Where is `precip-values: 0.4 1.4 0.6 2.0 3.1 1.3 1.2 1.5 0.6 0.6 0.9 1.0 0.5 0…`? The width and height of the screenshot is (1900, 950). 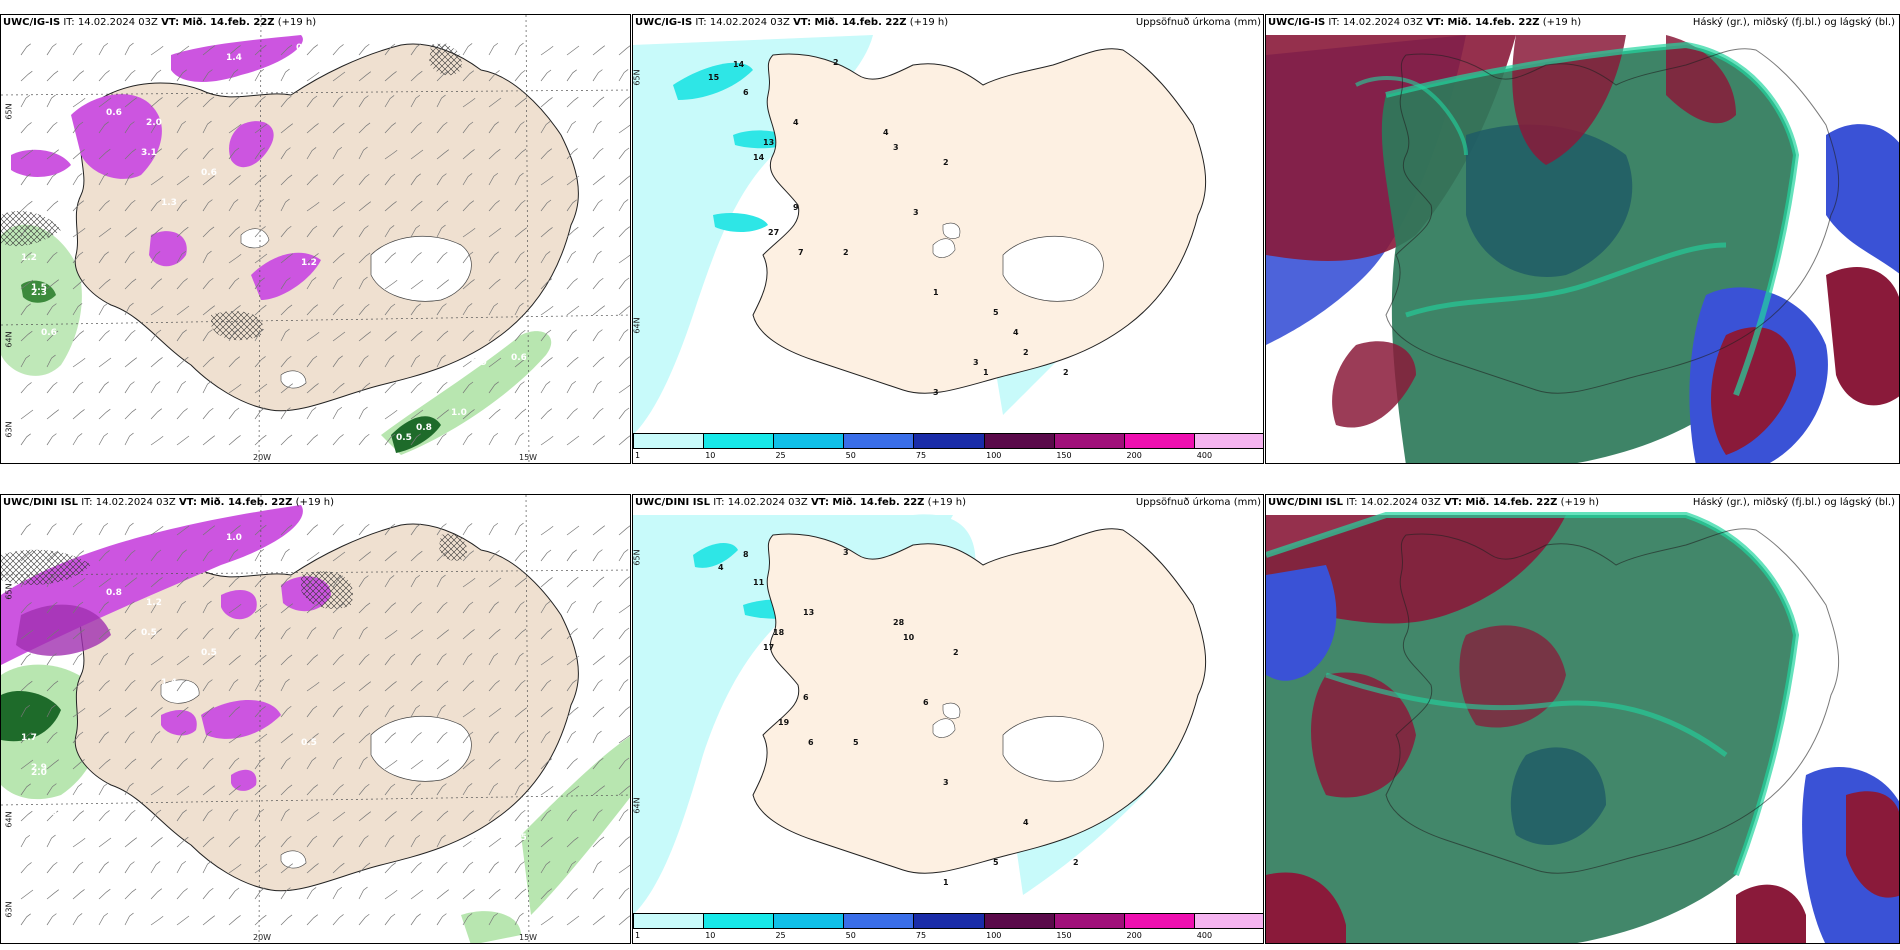
precip-values: 0.4 1.4 0.6 2.0 3.1 1.3 1.2 1.5 0.6 0.6 0.9 1.0 0.5 0… is located at coordinates (281, 243).